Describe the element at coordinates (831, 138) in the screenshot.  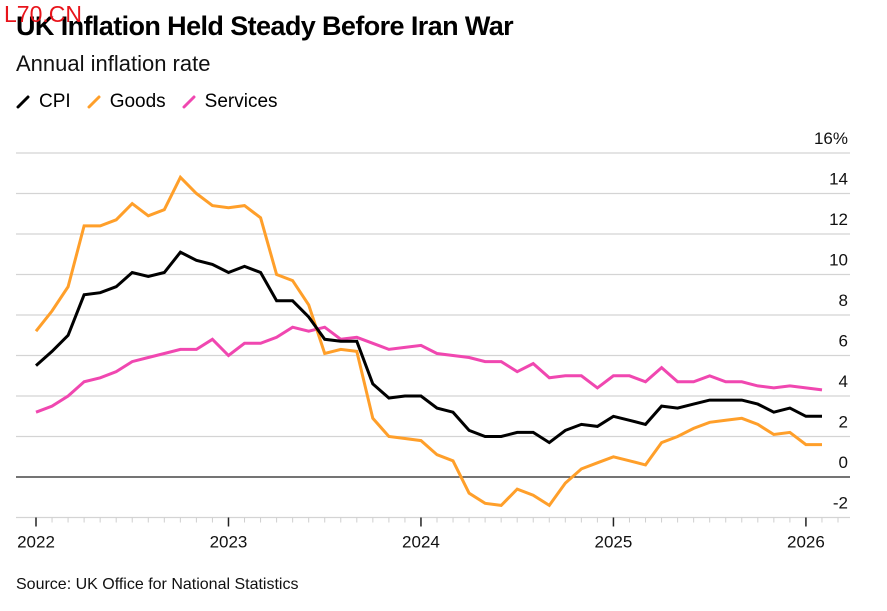
I see `y-tick-label: 16%` at that location.